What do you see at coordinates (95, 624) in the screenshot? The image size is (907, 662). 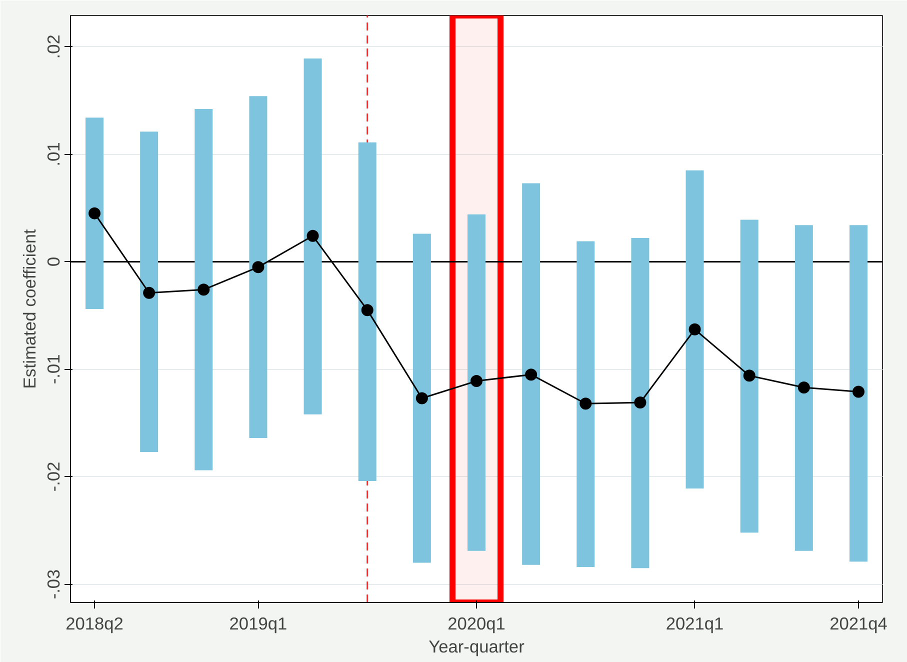 I see `x-tick-label: 2018q2` at bounding box center [95, 624].